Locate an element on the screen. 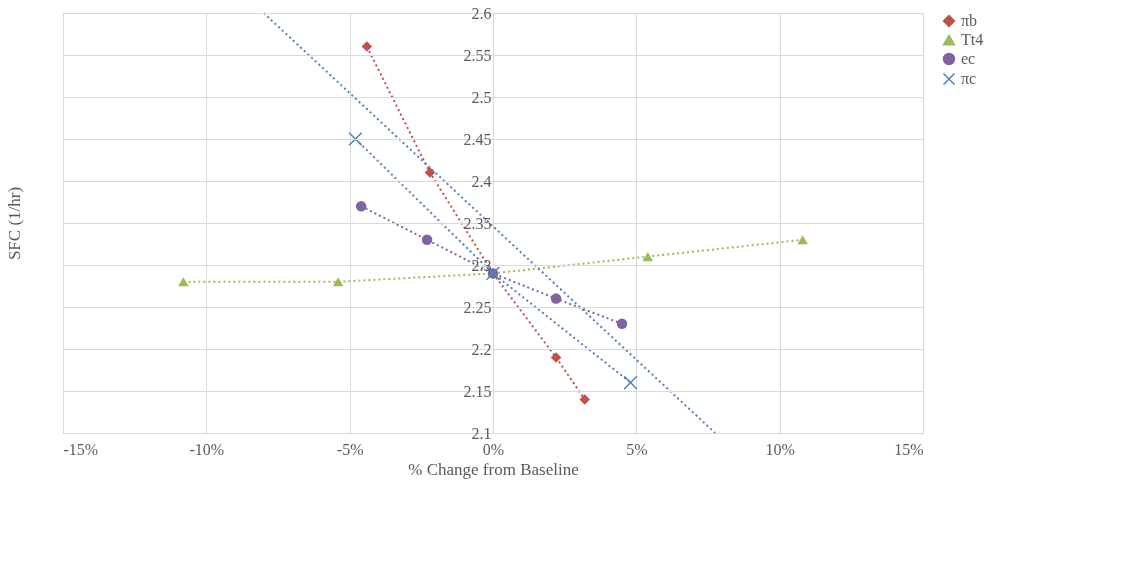  y-tick-label: 2.35 is located at coordinates (477, 223).